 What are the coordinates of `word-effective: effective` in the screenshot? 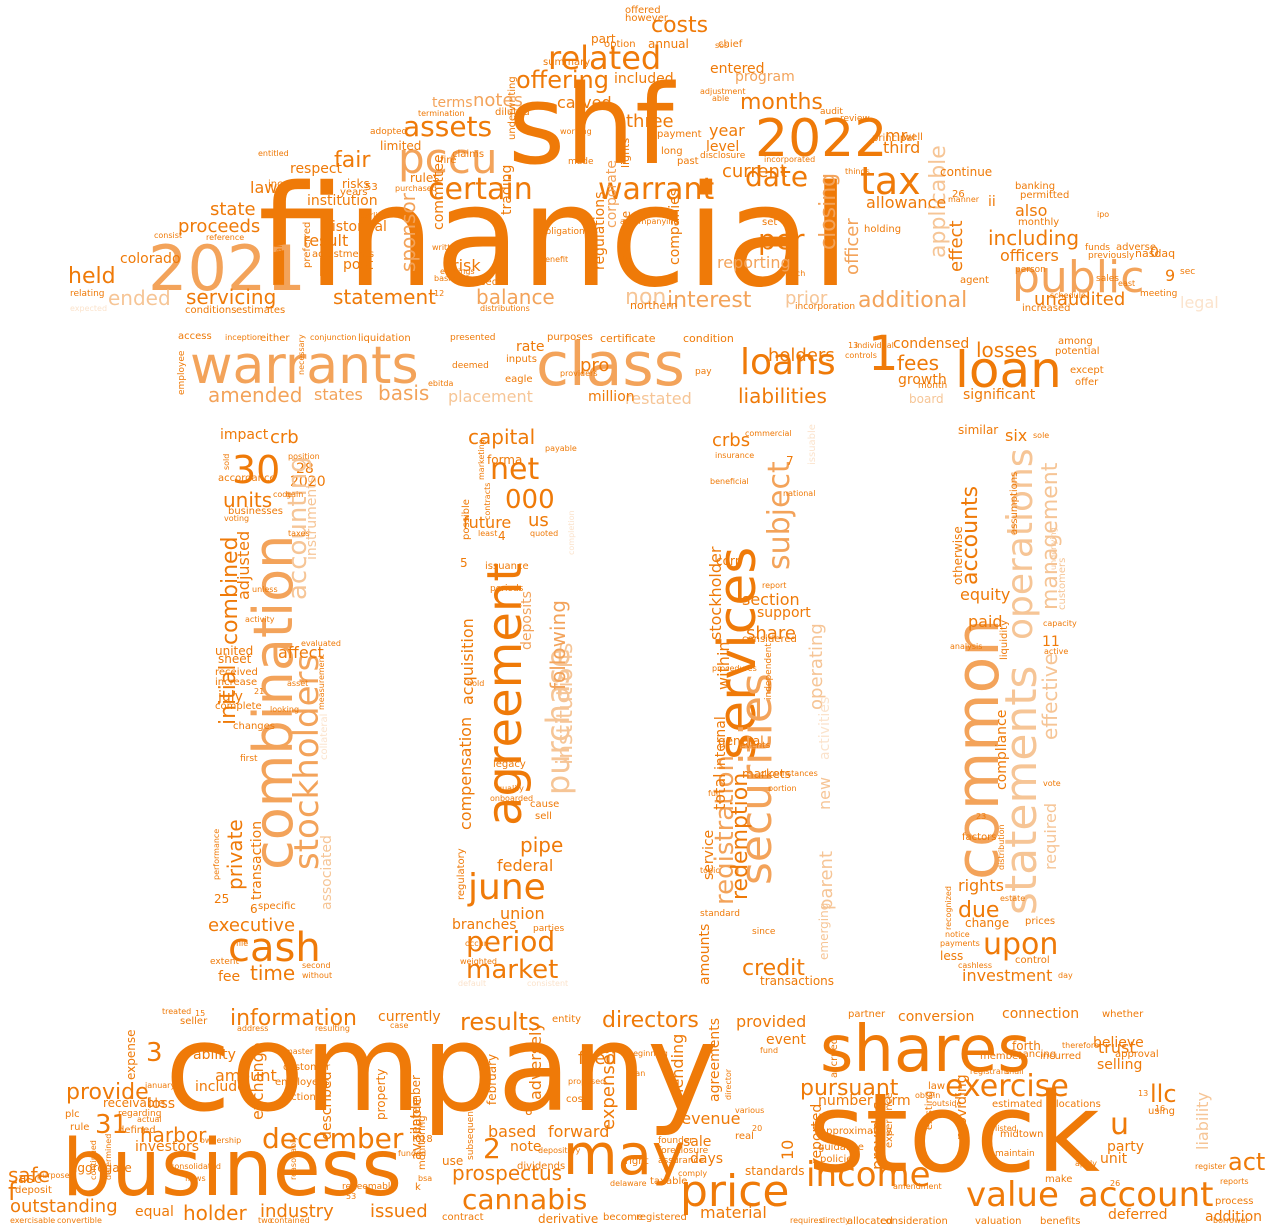 It's located at (1050, 696).